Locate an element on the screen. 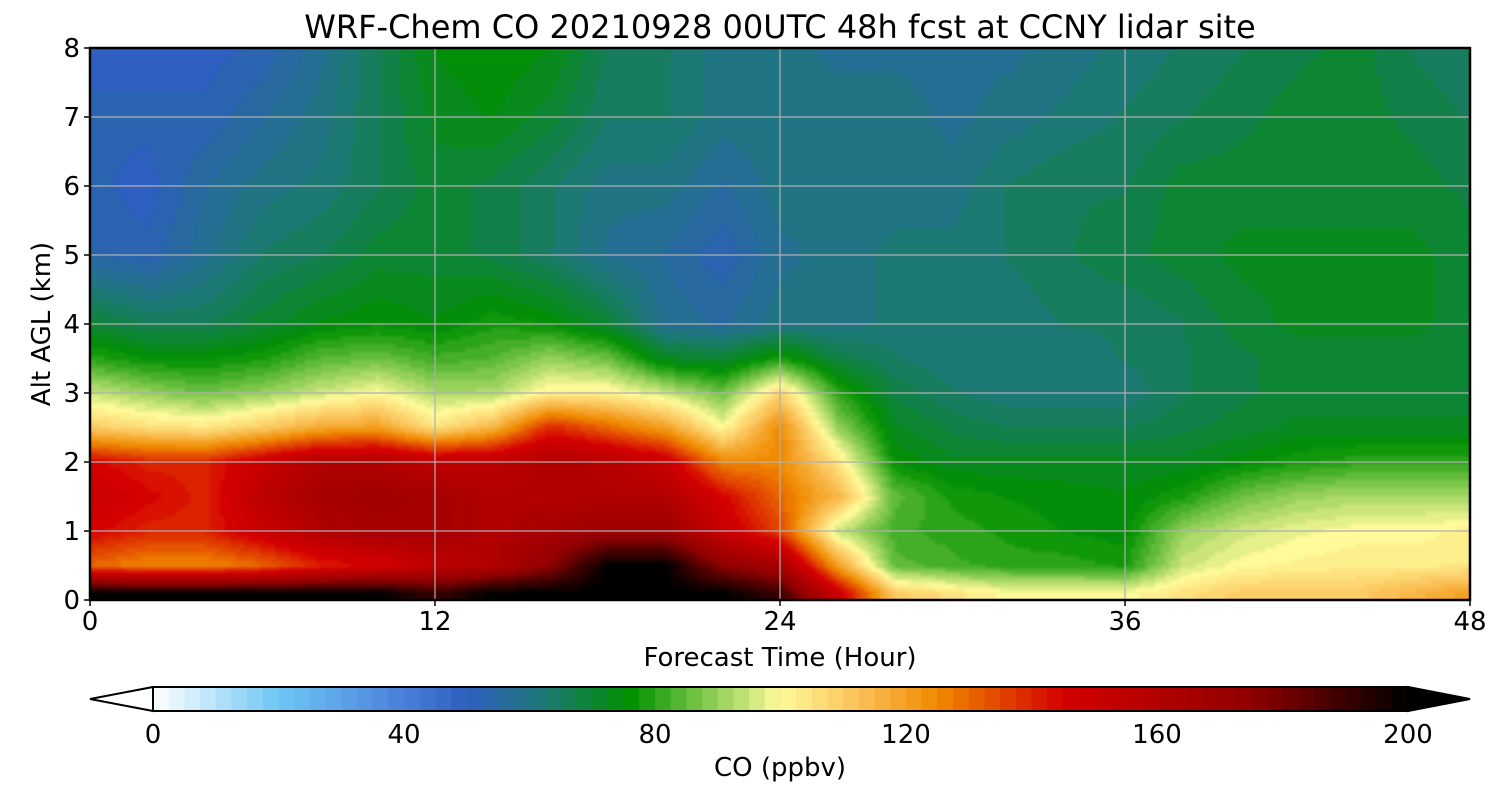 The width and height of the screenshot is (1500, 800). y-tick-label: 2 is located at coordinates (71, 463).